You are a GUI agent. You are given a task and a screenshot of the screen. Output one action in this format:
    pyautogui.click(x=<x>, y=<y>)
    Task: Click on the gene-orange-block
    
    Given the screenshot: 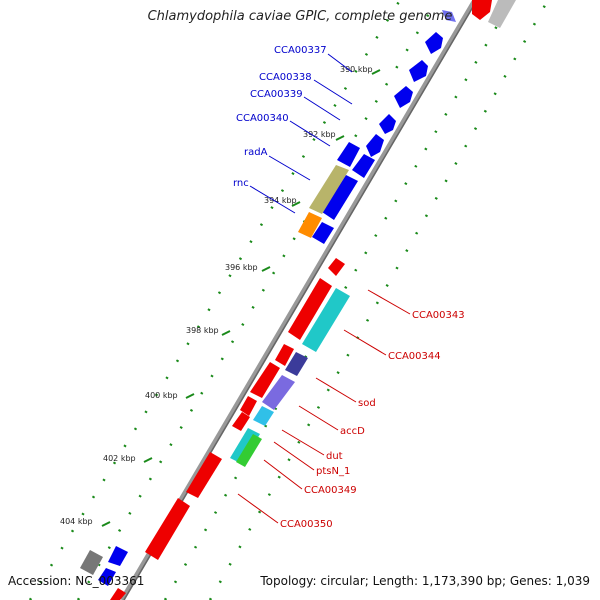 What is the action you would take?
    pyautogui.click(x=310, y=225)
    